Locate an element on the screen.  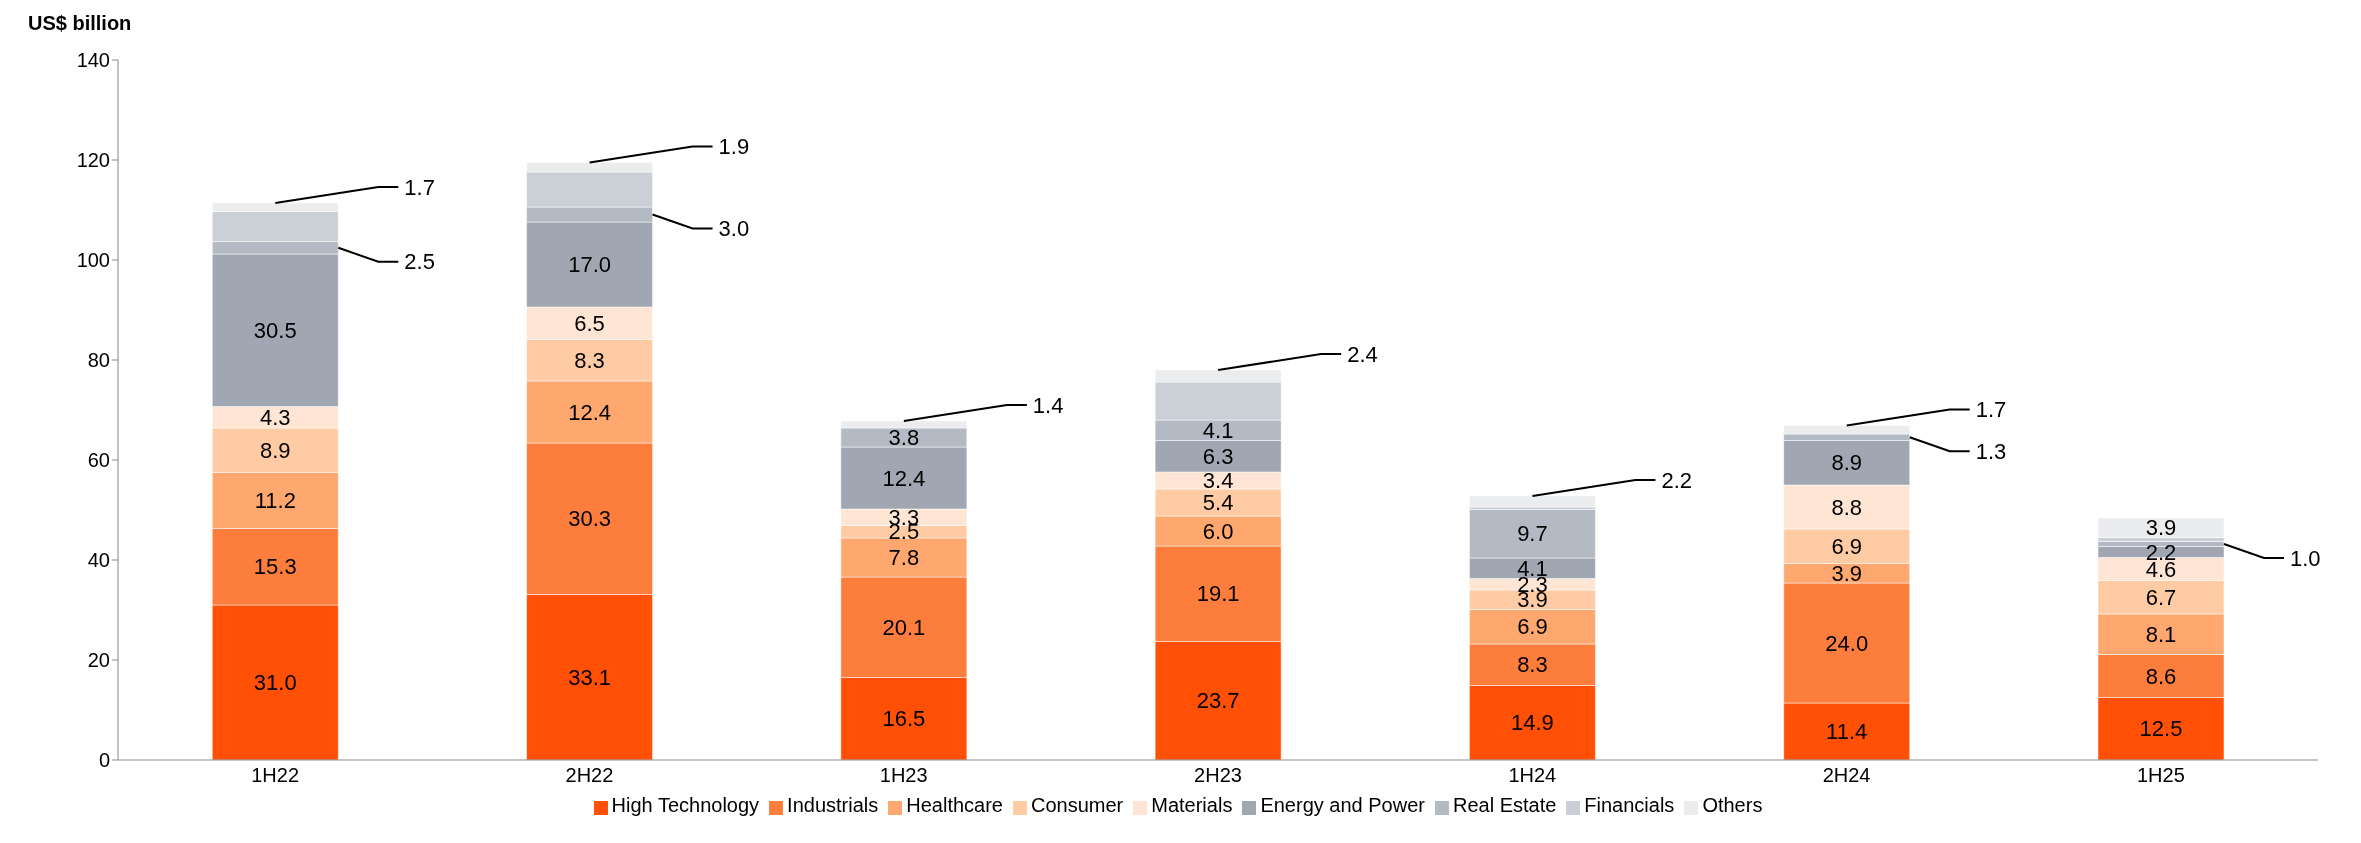
data-label: 14.9 is located at coordinates (1532, 723).